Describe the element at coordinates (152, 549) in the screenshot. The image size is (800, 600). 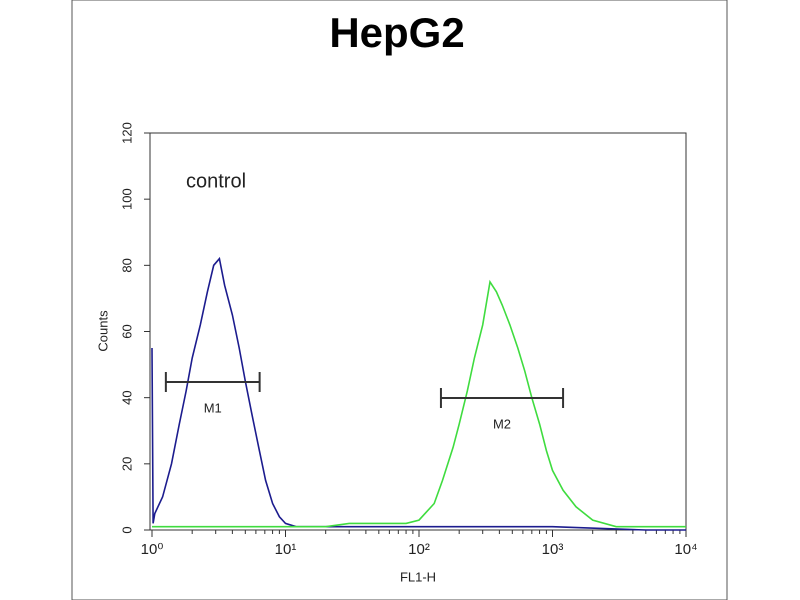
I see `x-tick-label: 10⁰` at that location.